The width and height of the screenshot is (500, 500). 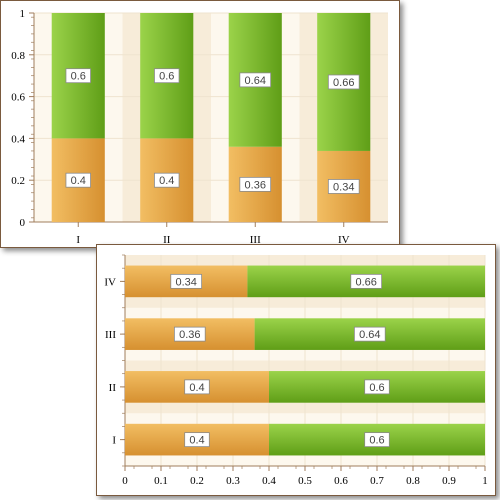 I want to click on x-tick-label: 0.3, so click(x=233, y=481).